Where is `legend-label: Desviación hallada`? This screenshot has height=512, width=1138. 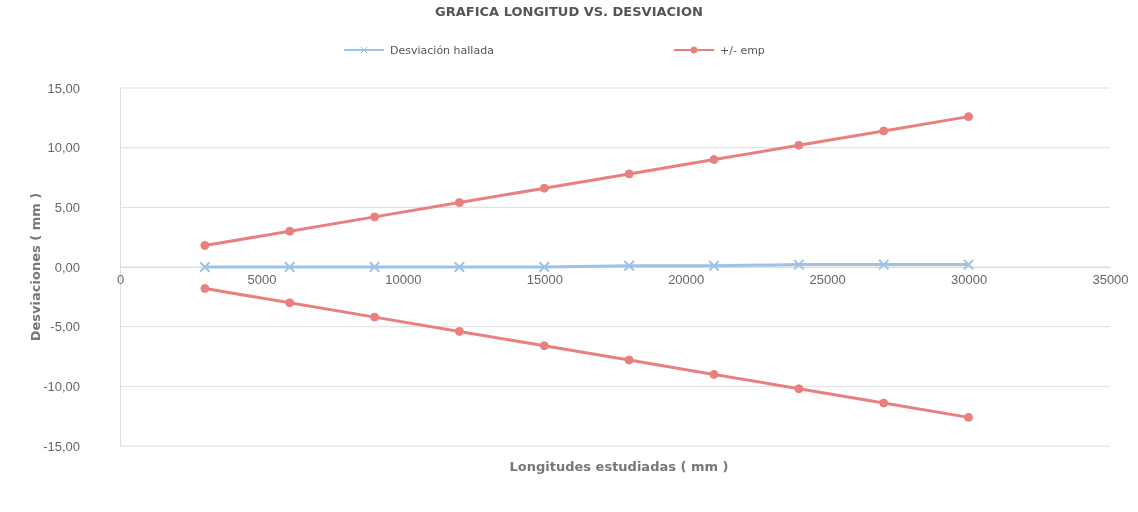 legend-label: Desviación hallada is located at coordinates (442, 50).